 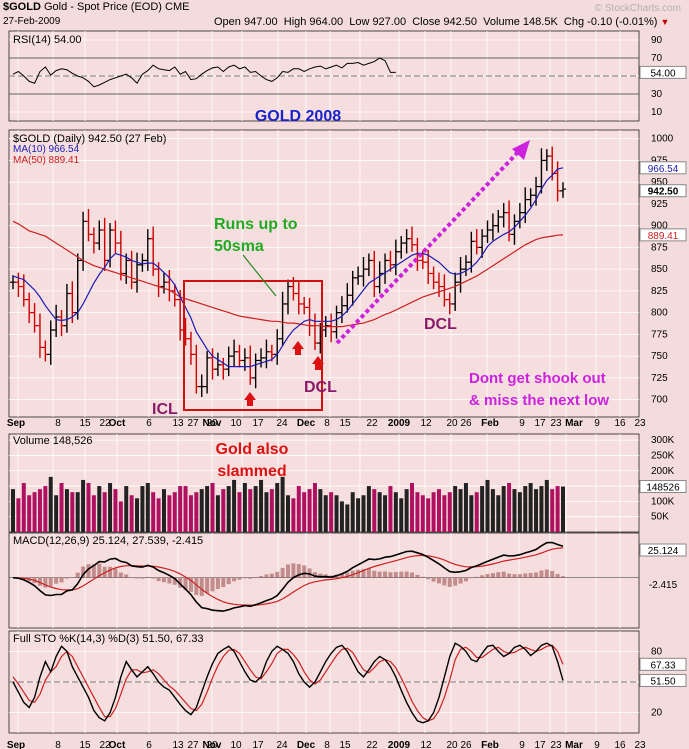 What do you see at coordinates (327, 423) in the screenshot?
I see `x-axis-label: 8` at bounding box center [327, 423].